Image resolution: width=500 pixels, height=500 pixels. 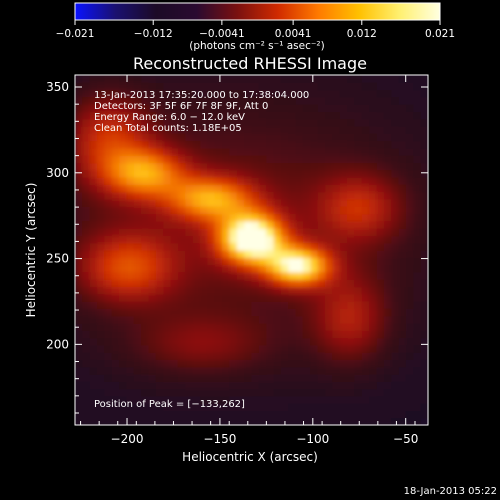 I want to click on colorbar, so click(x=257, y=11).